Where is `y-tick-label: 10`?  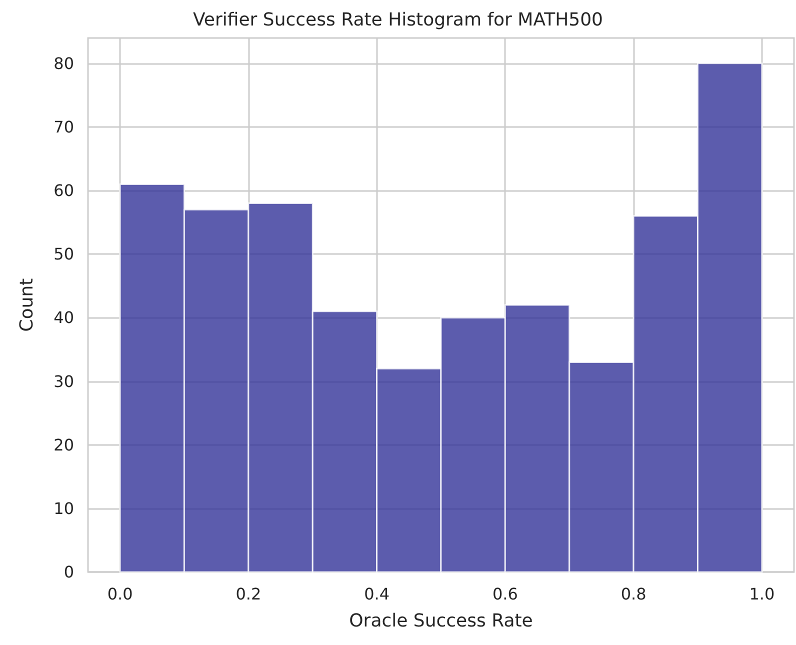 y-tick-label: 10 is located at coordinates (64, 508).